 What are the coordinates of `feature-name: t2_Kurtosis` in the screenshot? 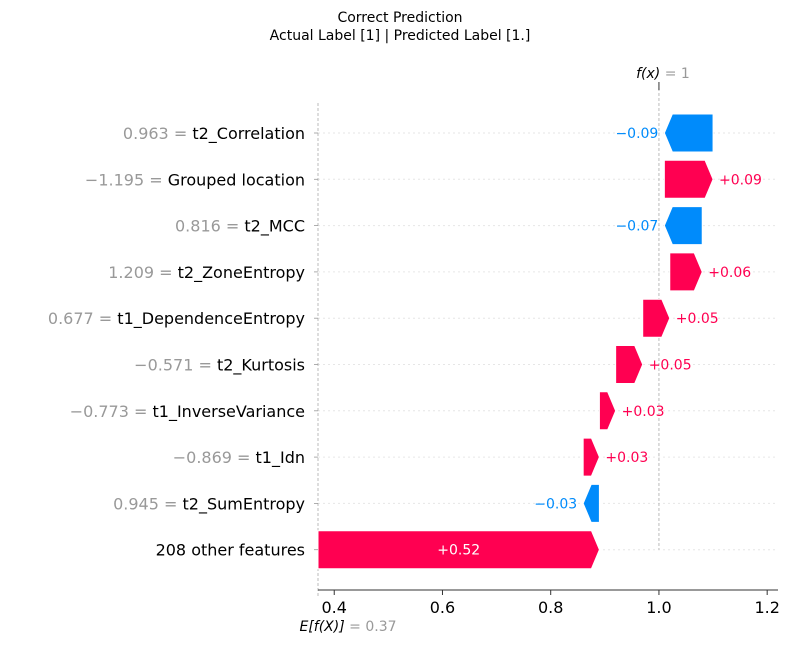 It's located at (261, 366).